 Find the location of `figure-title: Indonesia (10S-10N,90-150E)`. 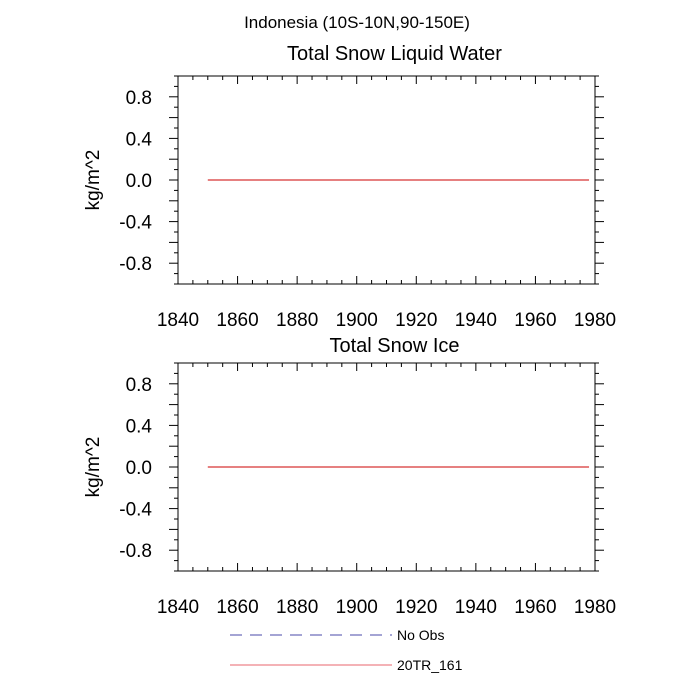

figure-title: Indonesia (10S-10N,90-150E) is located at coordinates (357, 22).